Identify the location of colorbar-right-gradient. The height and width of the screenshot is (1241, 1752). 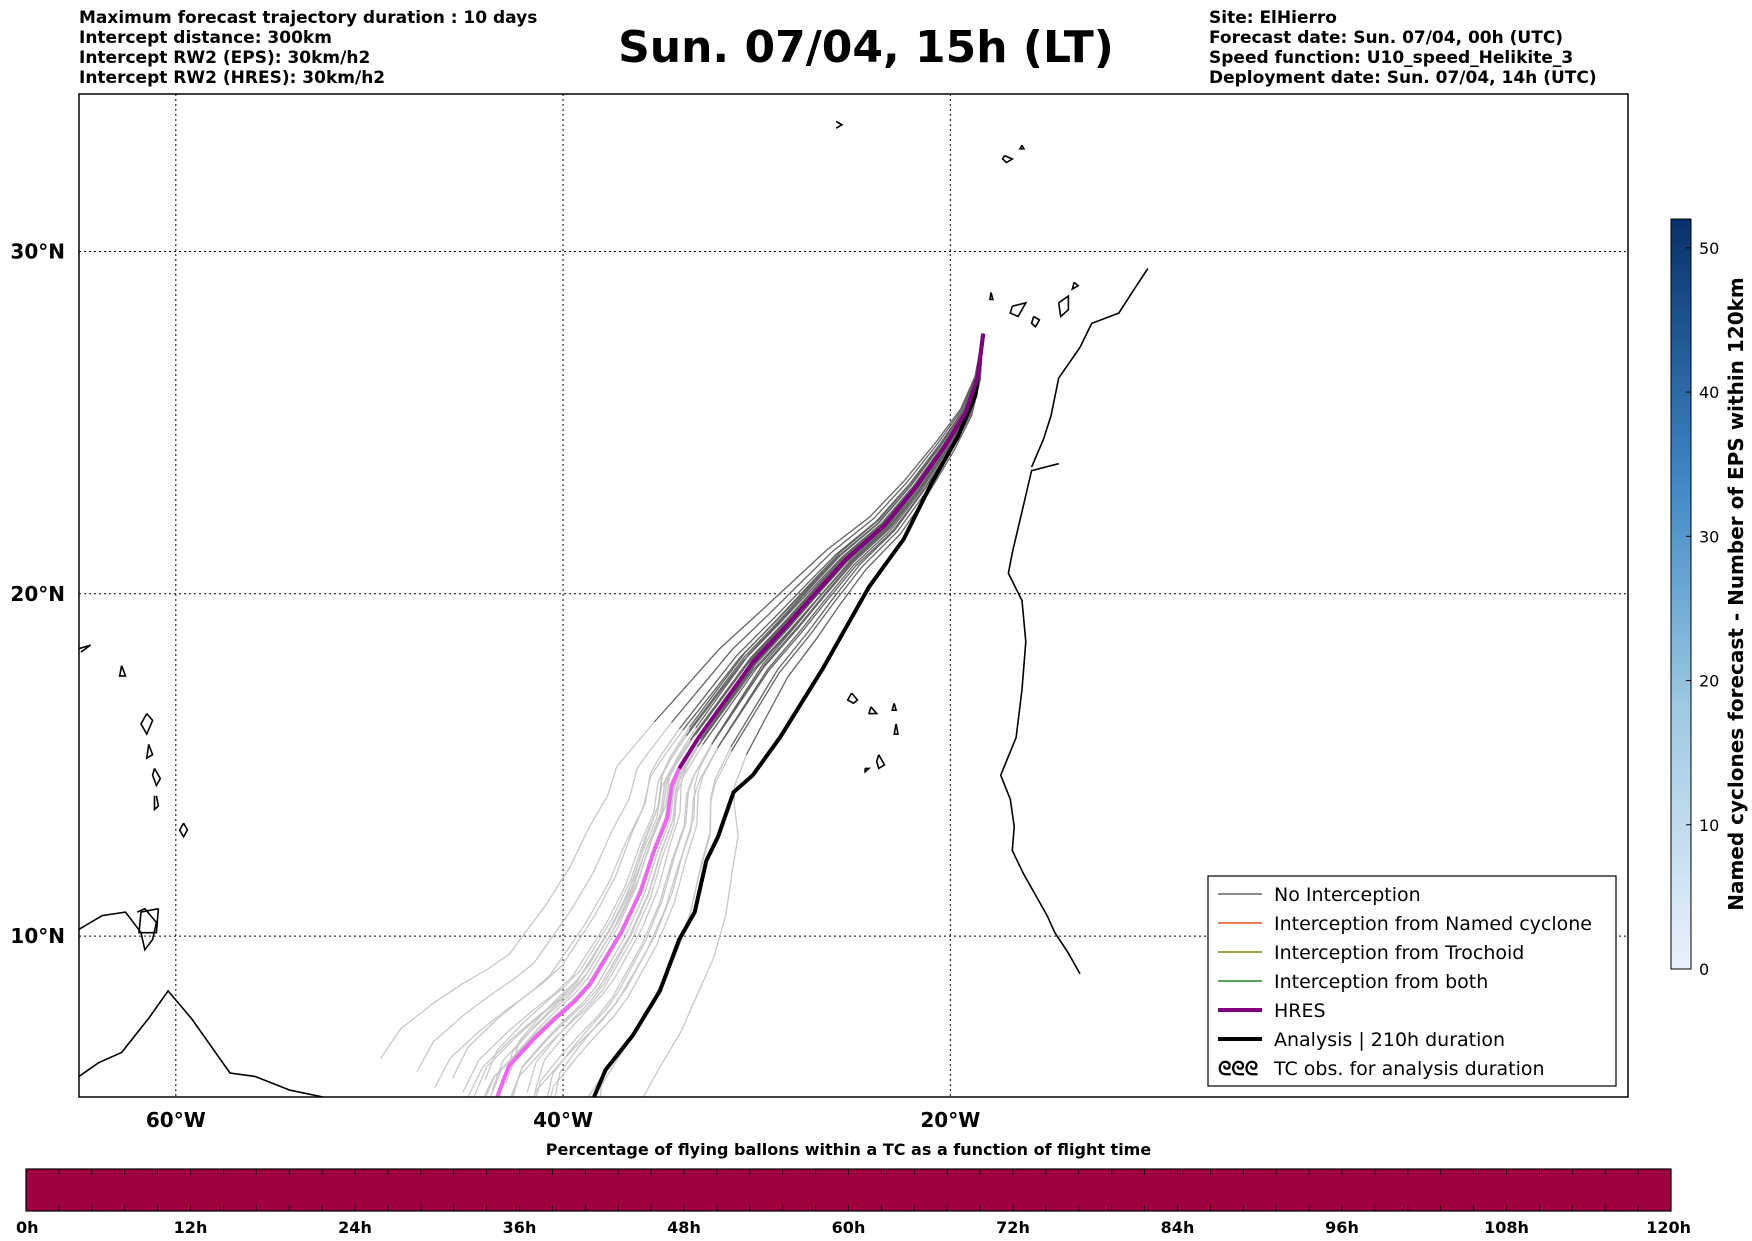
(1681, 594).